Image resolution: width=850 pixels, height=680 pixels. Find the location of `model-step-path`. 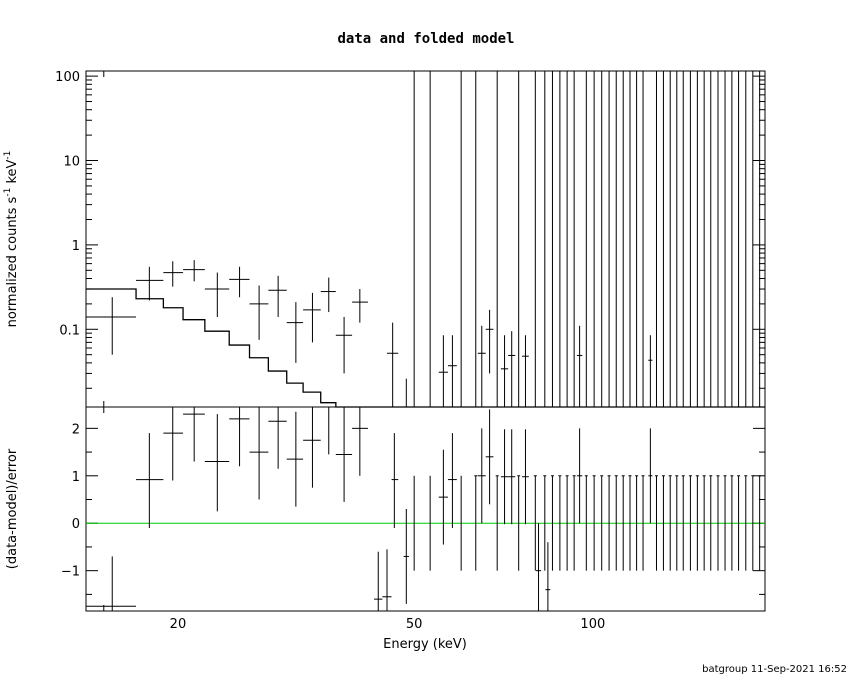

model-step-path is located at coordinates (425, 348).